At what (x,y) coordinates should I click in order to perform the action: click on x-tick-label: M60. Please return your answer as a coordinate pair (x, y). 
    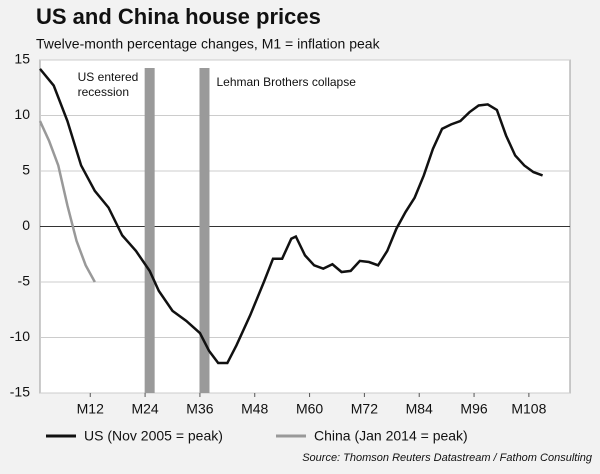
    Looking at the image, I should click on (309, 409).